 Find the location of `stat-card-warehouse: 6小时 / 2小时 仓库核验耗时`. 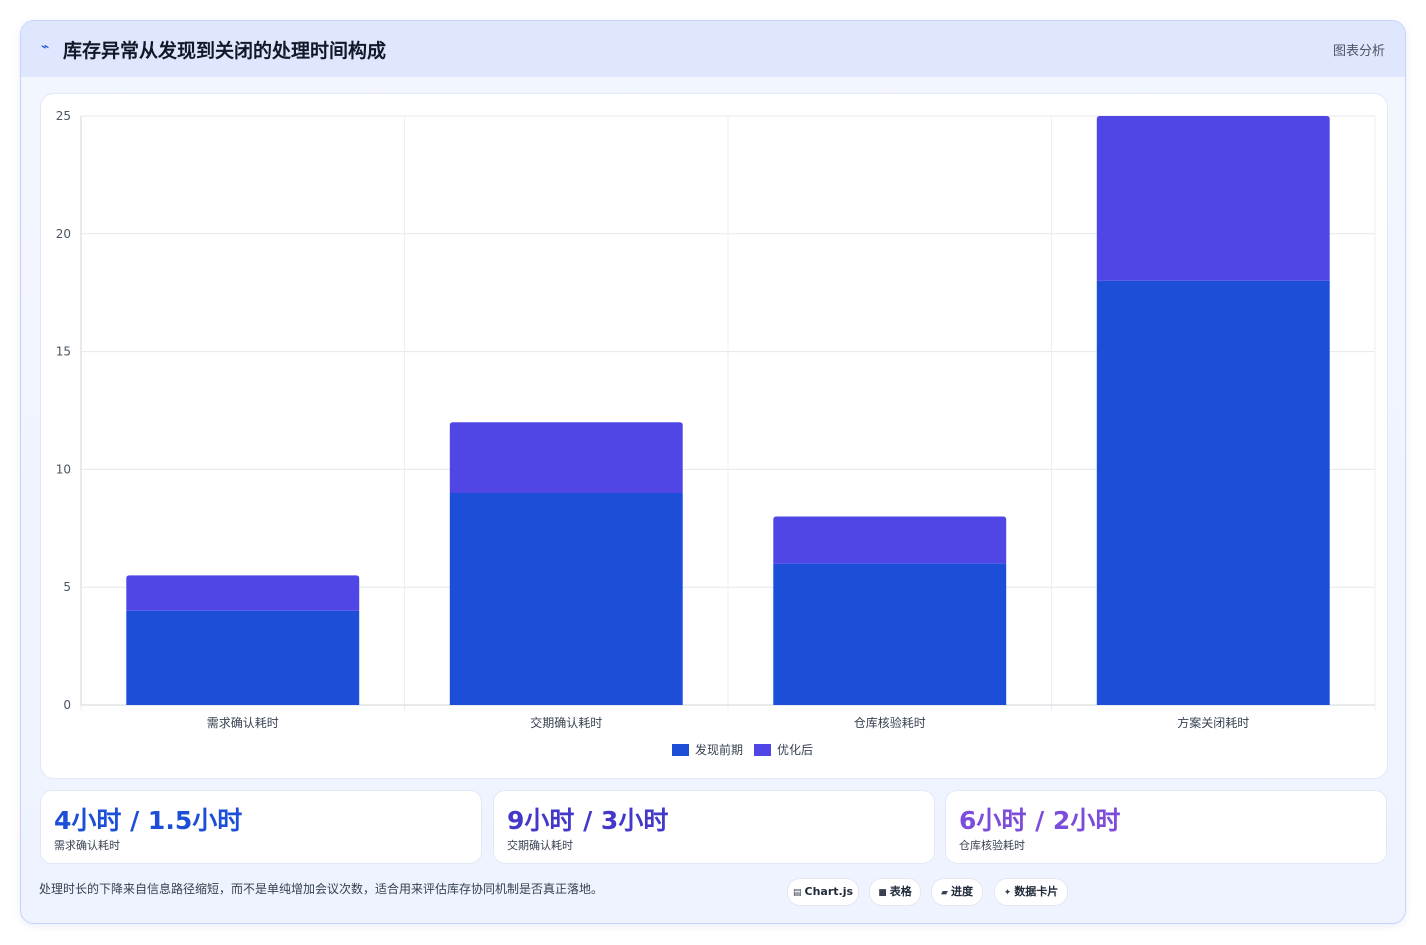

stat-card-warehouse: 6小时 / 2小时 仓库核验耗时 is located at coordinates (1166, 827).